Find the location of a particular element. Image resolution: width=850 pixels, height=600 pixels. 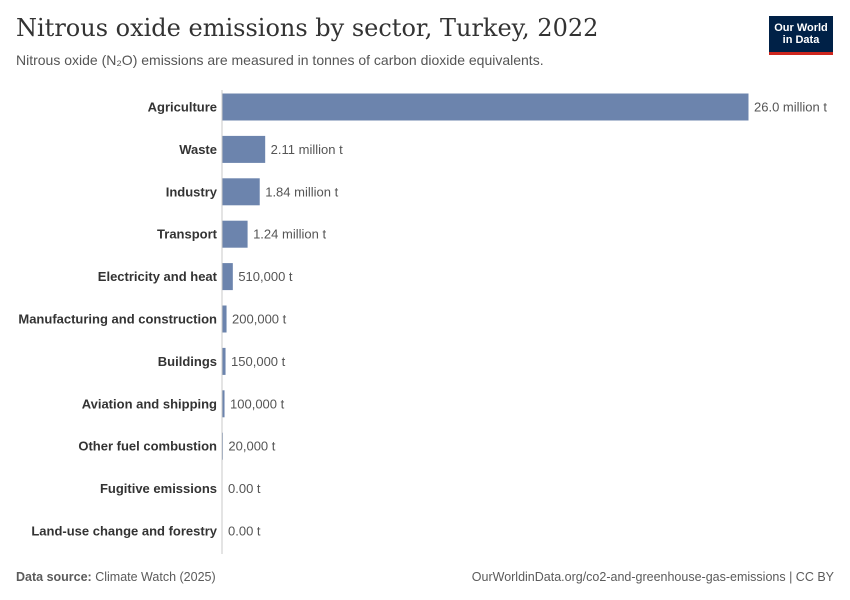

category-label: Fugitive emissions is located at coordinates (158, 488).